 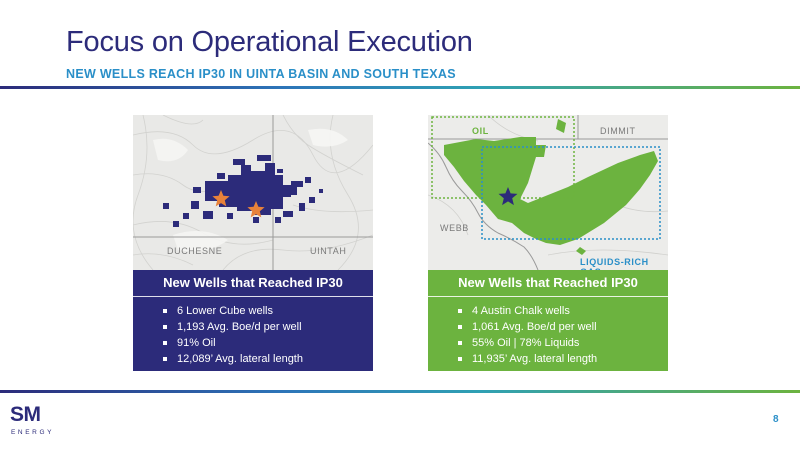 I want to click on map-label-duchesne: DUCHESNE, so click(x=195, y=251).